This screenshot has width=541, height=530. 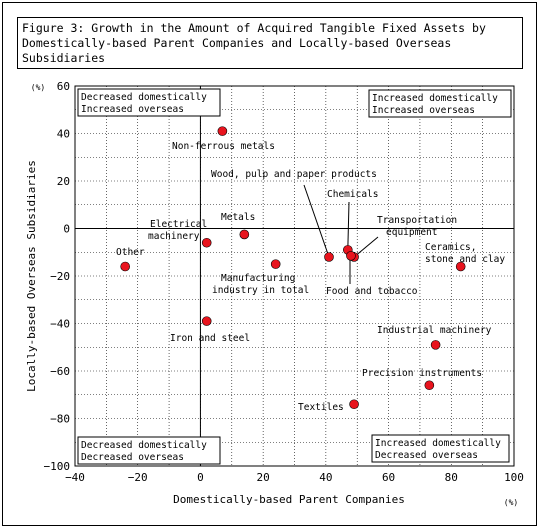 What do you see at coordinates (31, 276) in the screenshot?
I see `y-axis-label: Locally-based Overseas Subsidiaries` at bounding box center [31, 276].